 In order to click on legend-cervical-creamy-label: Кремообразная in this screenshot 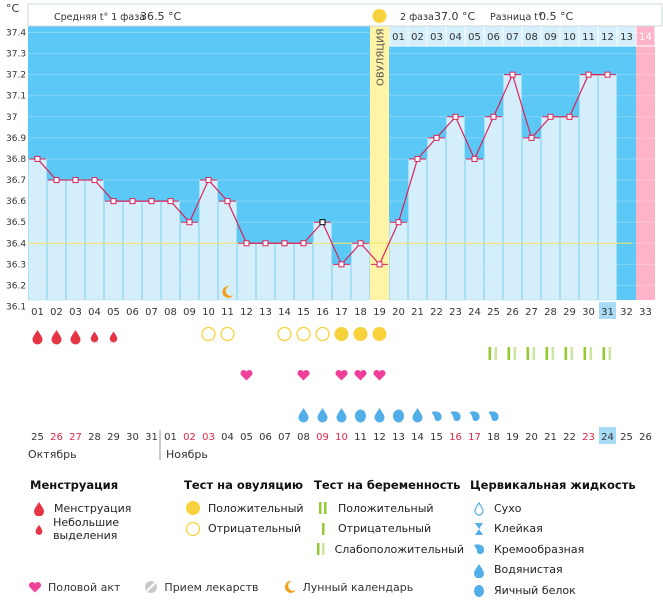, I will do `click(539, 549)`.